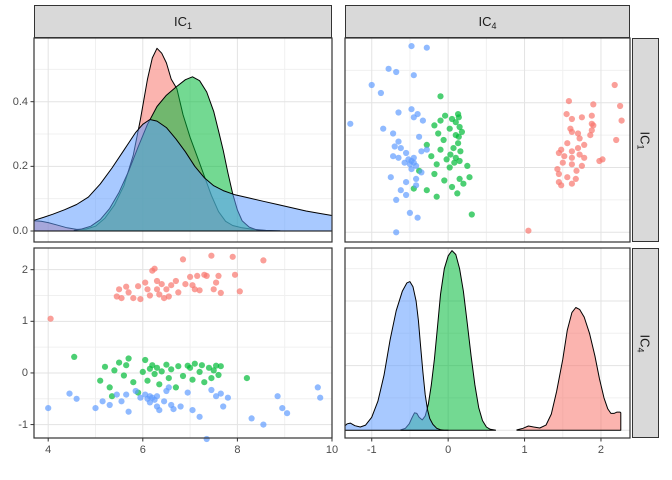  Describe the element at coordinates (601, 450) in the screenshot. I see `axis-tick-label: 2` at that location.